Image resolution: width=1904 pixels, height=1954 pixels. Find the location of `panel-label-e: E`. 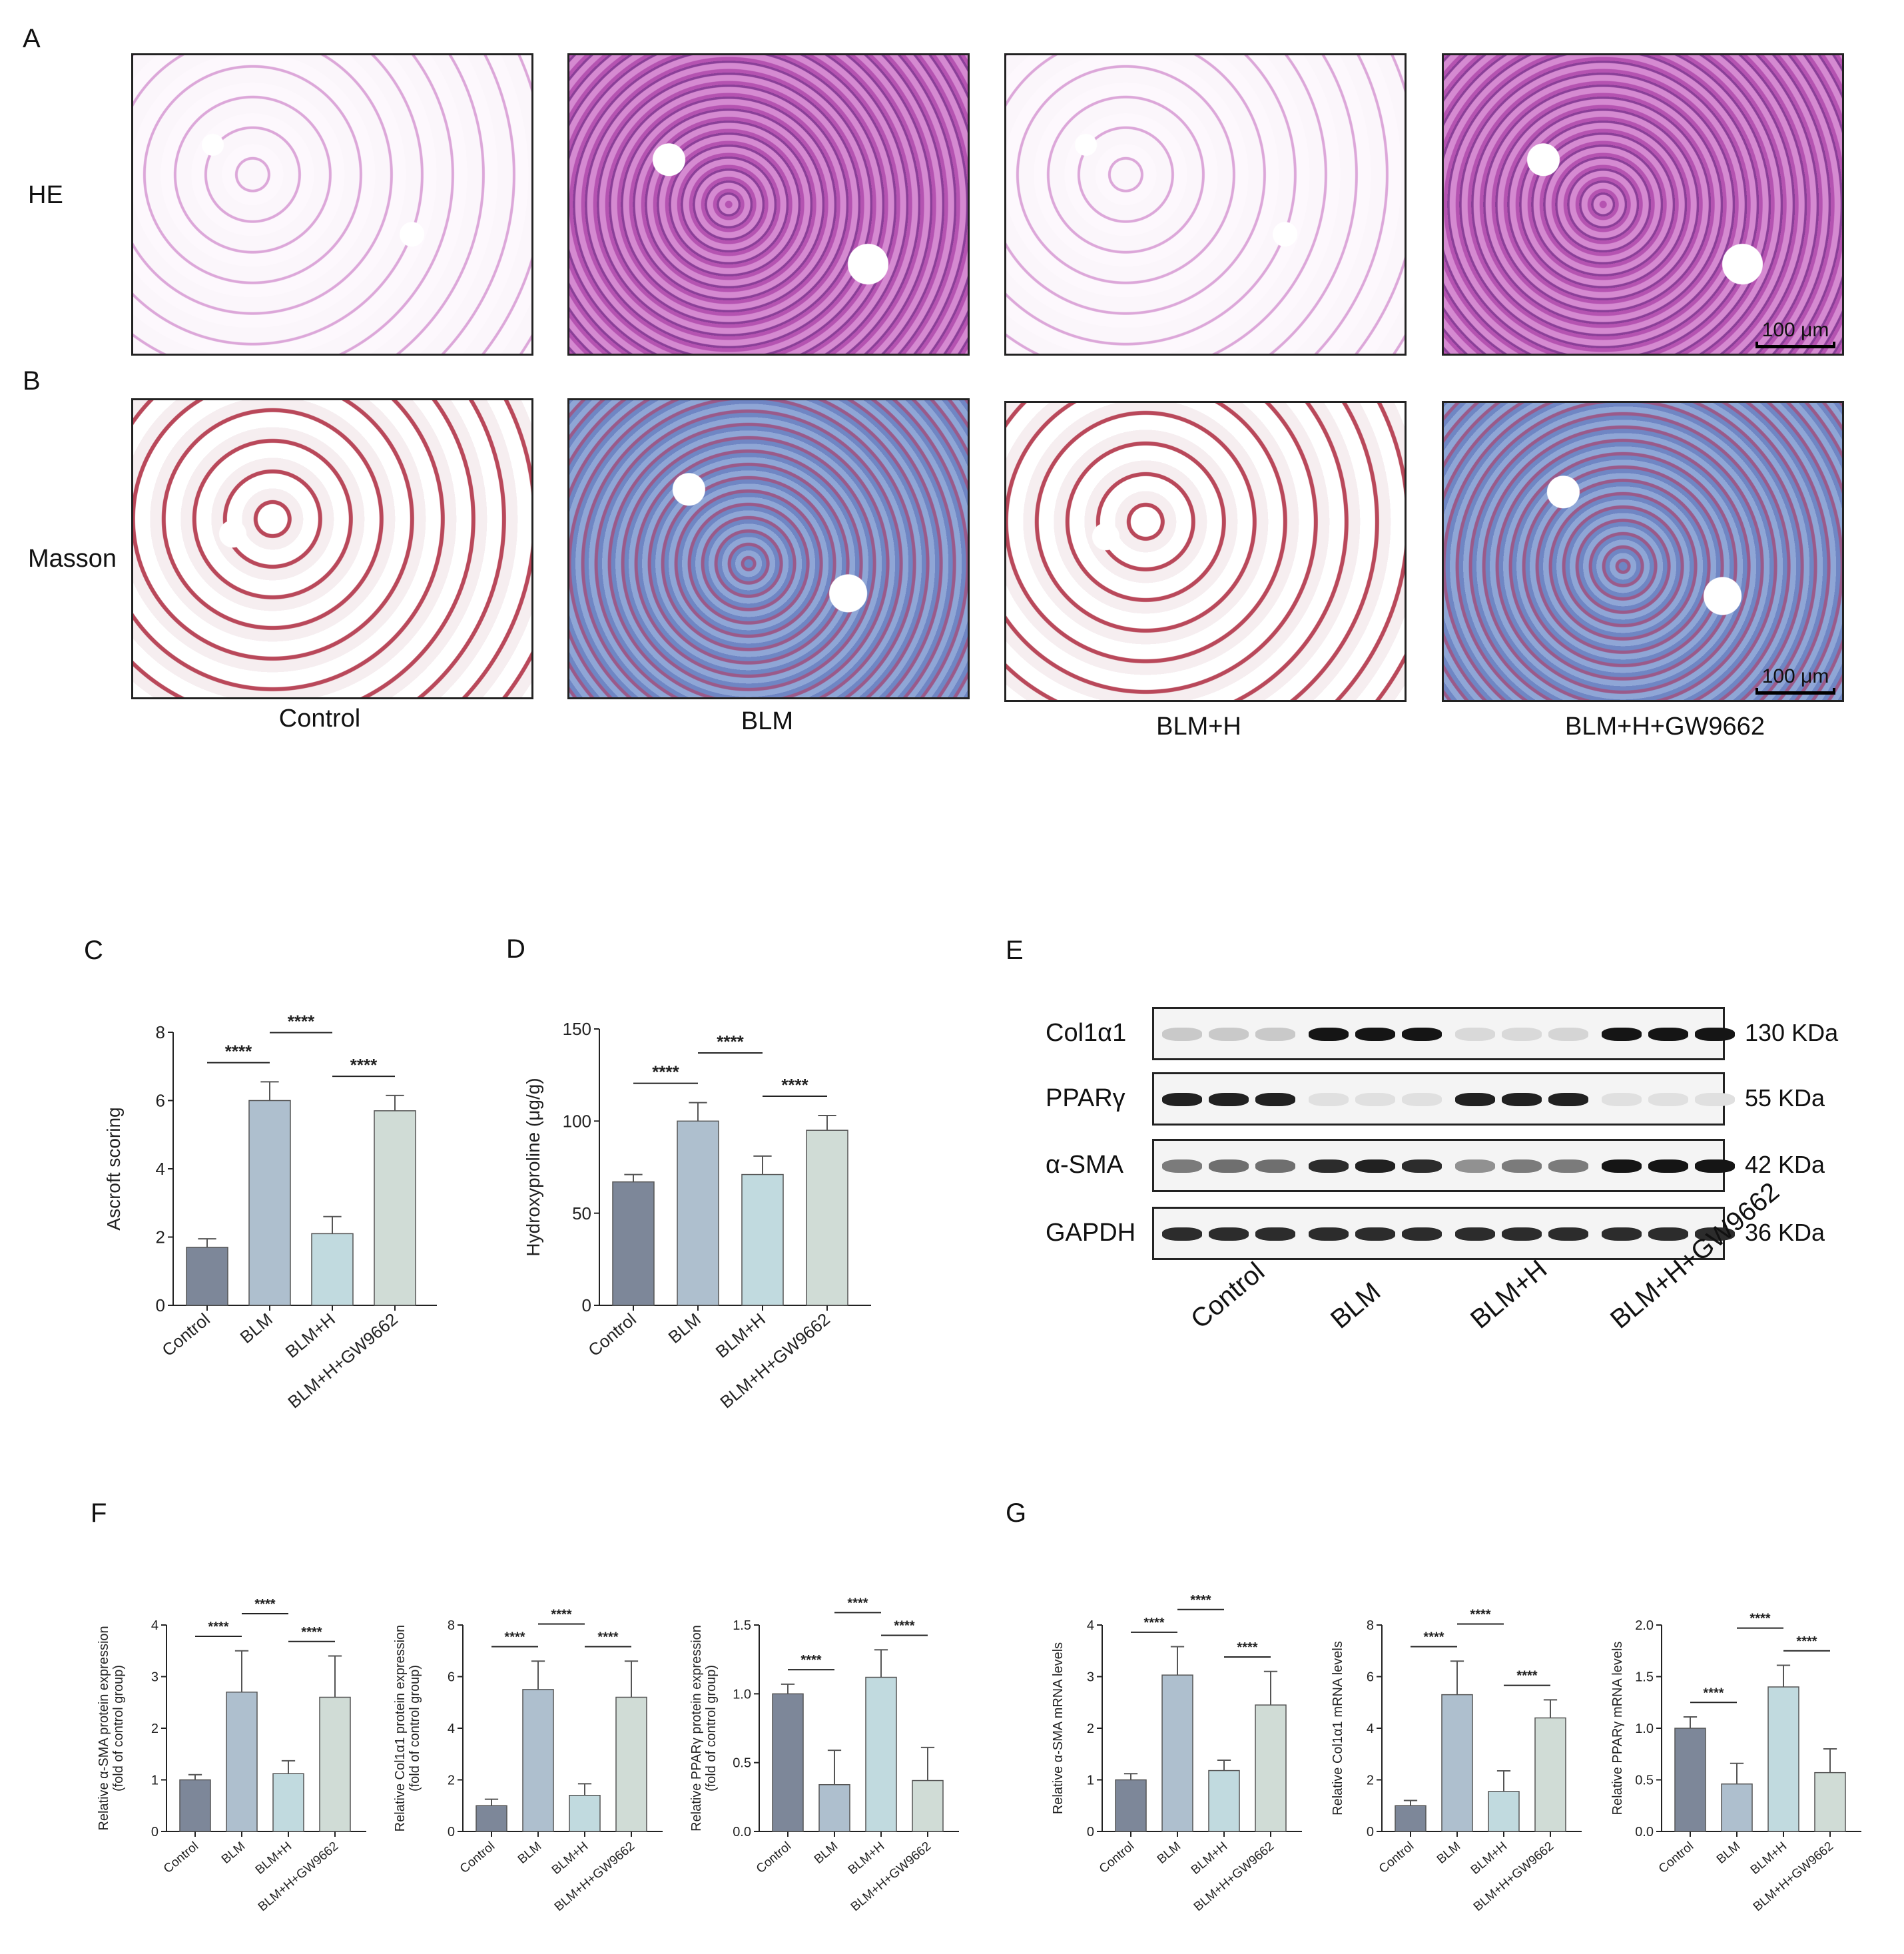

panel-label-e: E is located at coordinates (1015, 951).